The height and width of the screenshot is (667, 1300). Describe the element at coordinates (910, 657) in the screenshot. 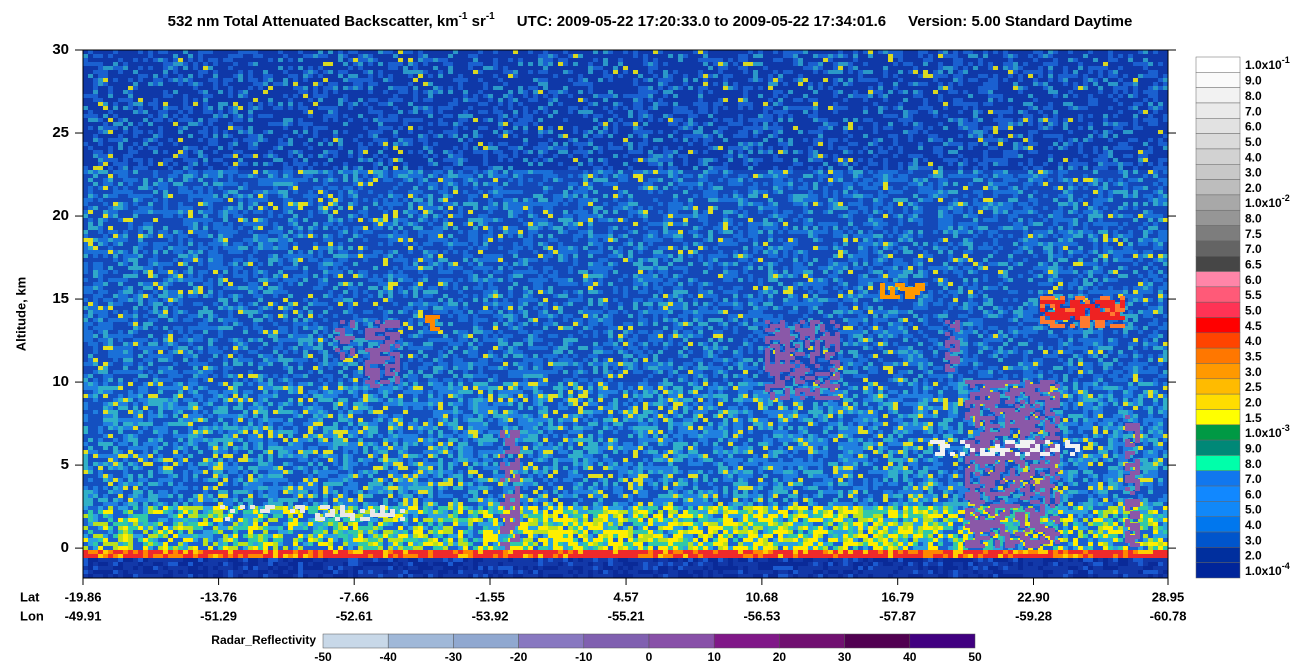

I see `radar-tick-label: 40` at that location.